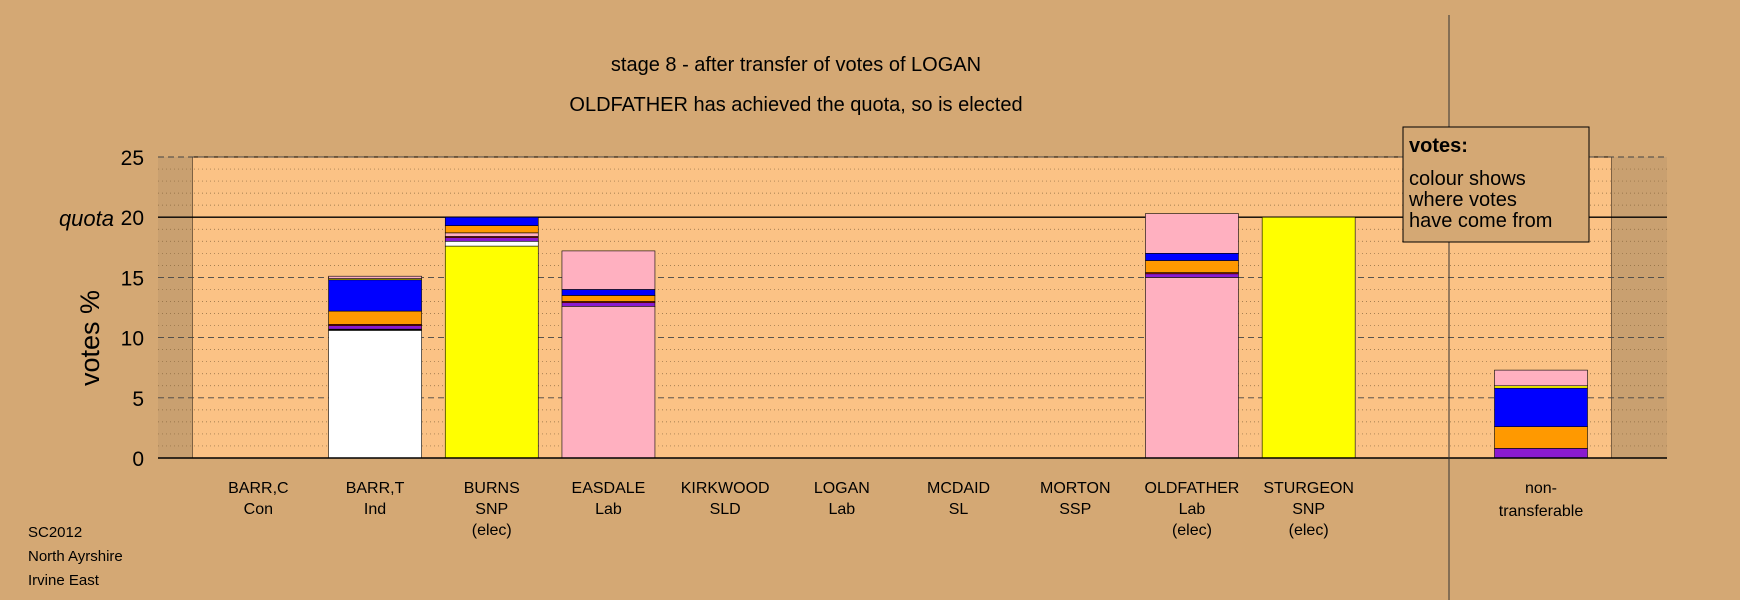 This screenshot has width=1740, height=600. Describe the element at coordinates (1639, 307) in the screenshot. I see `plot-margin-right` at that location.